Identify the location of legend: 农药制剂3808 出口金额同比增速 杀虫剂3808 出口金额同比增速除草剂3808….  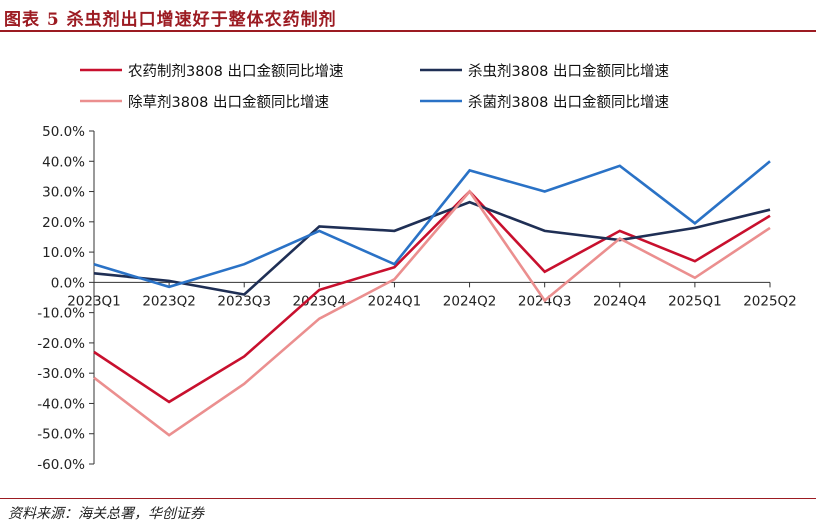
(374, 87).